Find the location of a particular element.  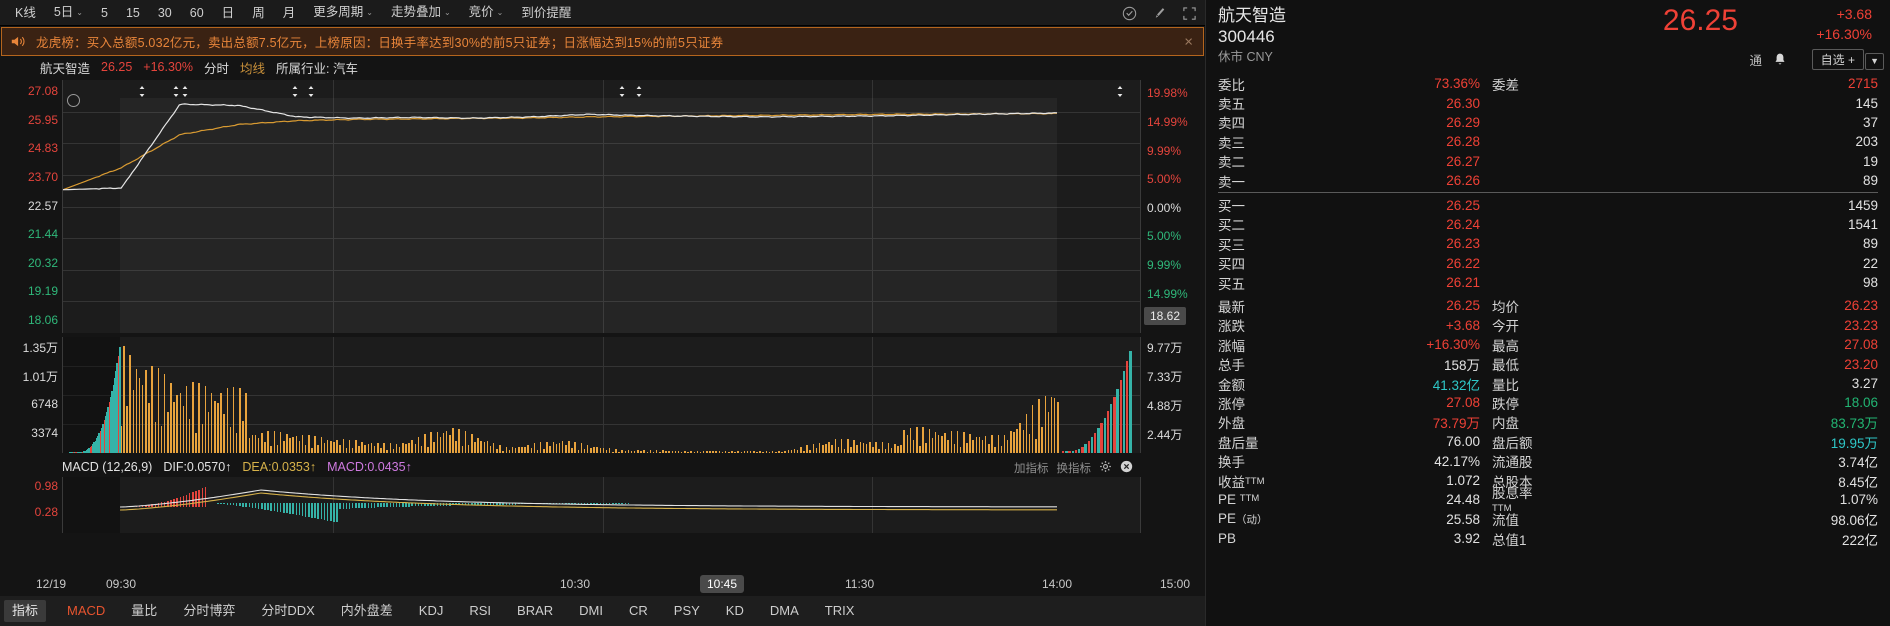

macd-axis-left: 0.98 0.28 is located at coordinates (31, 505).